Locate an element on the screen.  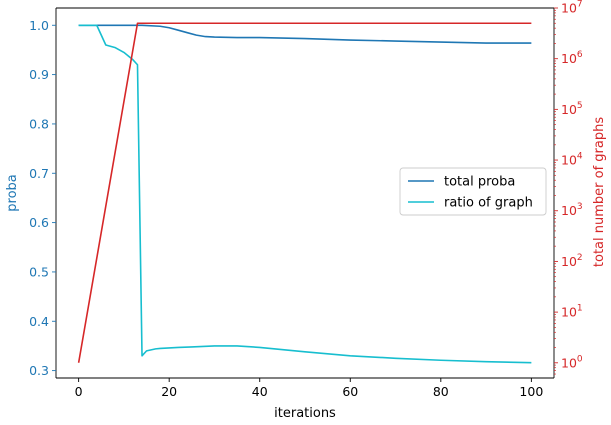
legend-label: total proba is located at coordinates (479, 182).